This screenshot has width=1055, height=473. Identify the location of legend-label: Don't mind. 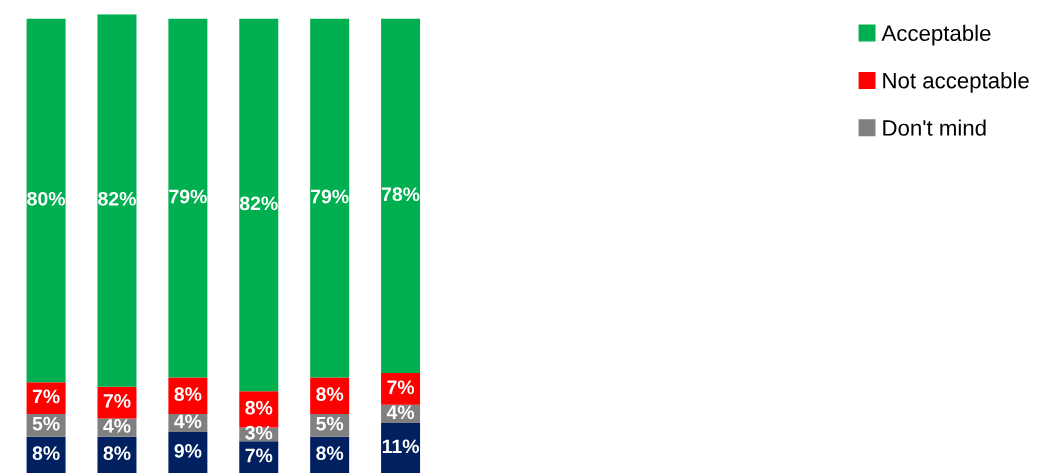
(934, 127).